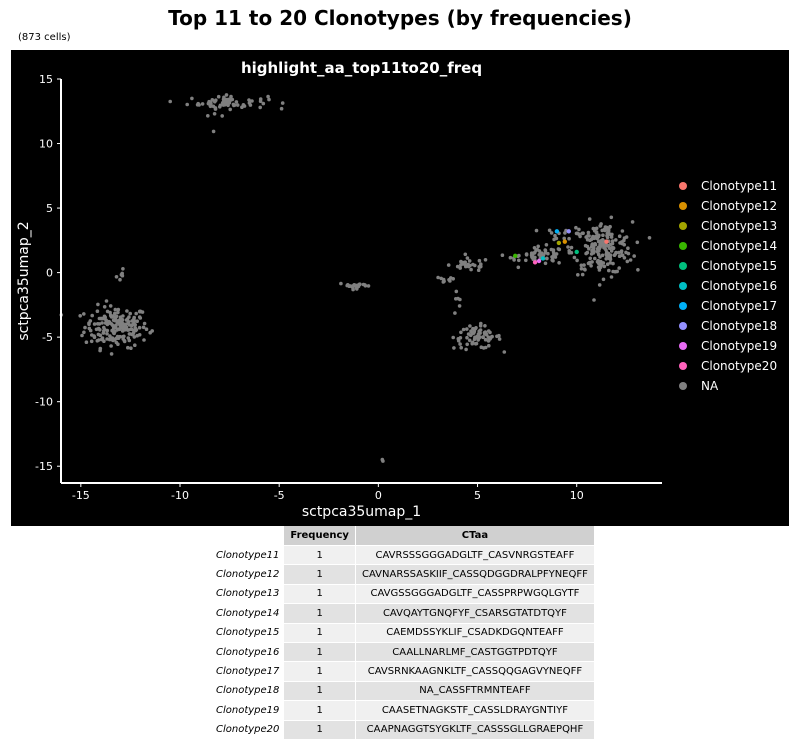 The width and height of the screenshot is (800, 750). I want to click on ctaa-cell: CAVNARSSASKIIF_CASSQDGGDRALPFYNEQFF, so click(475, 575).